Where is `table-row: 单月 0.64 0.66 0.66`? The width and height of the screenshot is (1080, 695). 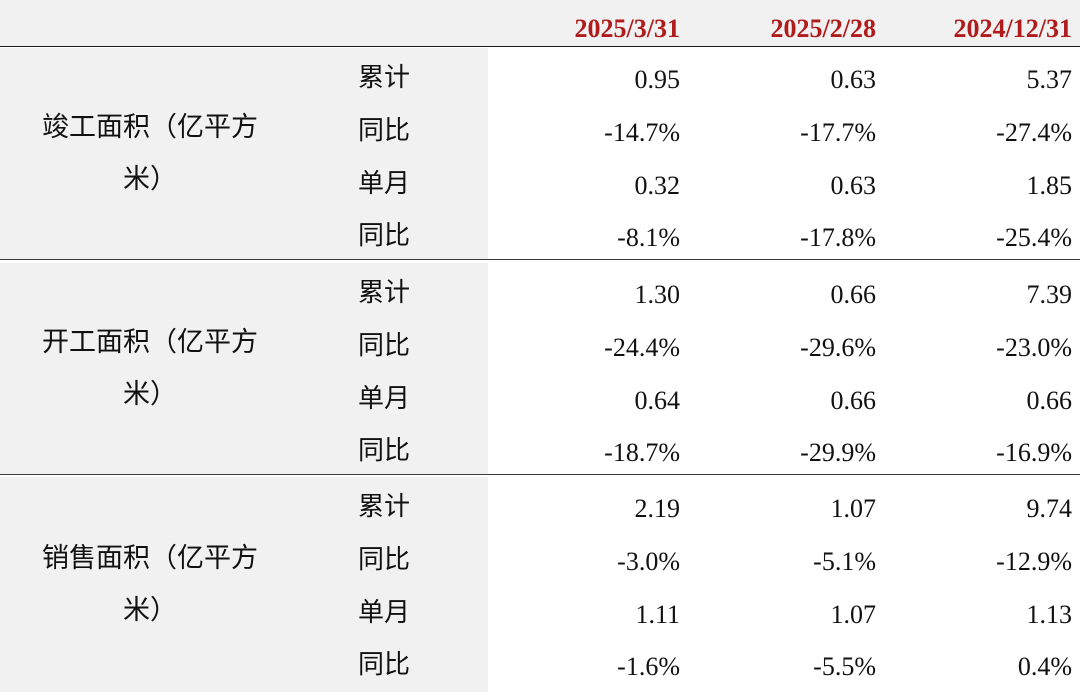 table-row: 单月 0.64 0.66 0.66 is located at coordinates (540, 399).